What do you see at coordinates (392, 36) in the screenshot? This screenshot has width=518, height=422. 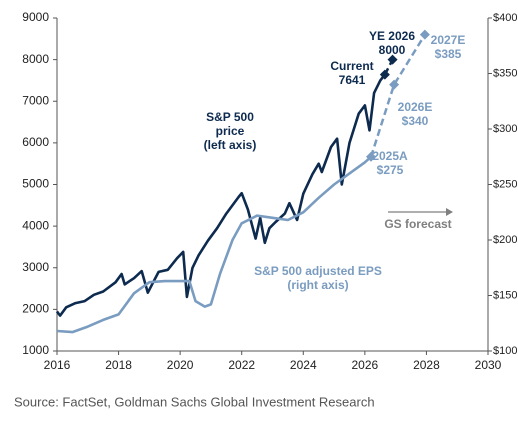 I see `annotation: YE 2026` at bounding box center [392, 36].